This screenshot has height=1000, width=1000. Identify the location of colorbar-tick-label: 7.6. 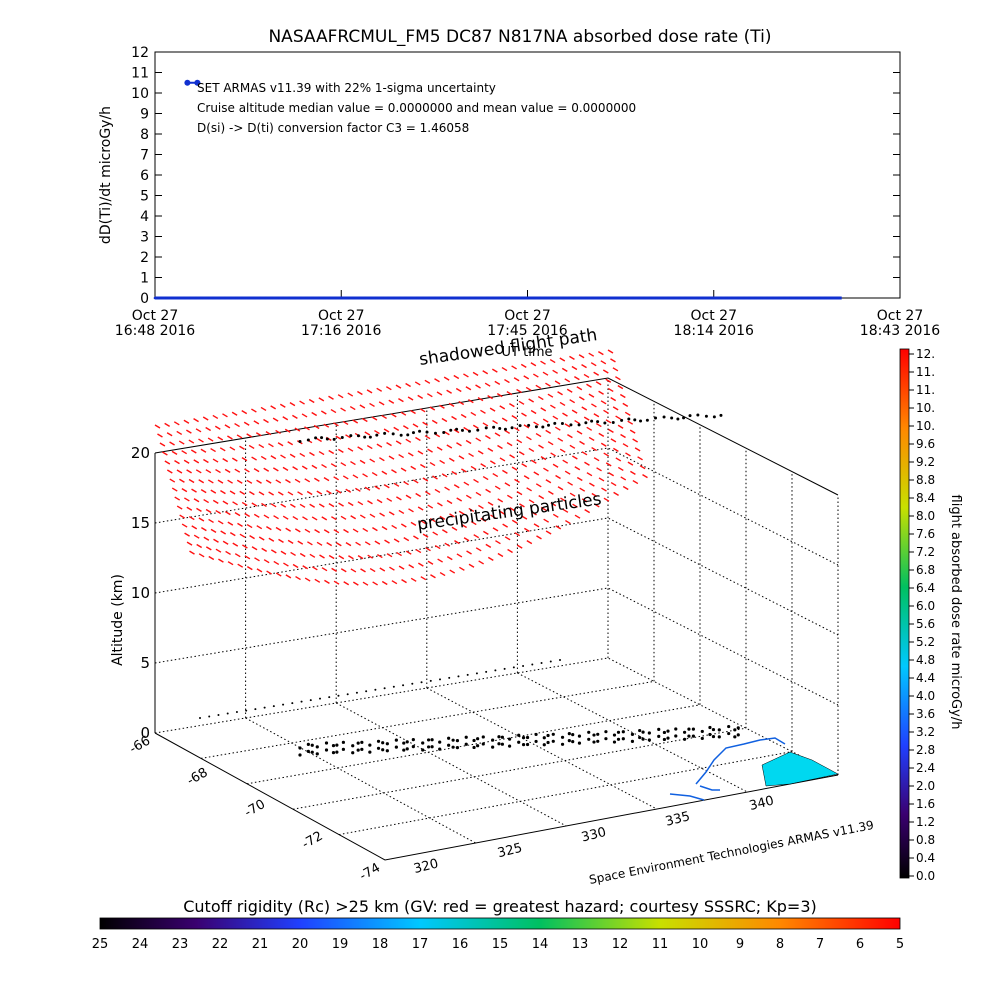
(925, 534).